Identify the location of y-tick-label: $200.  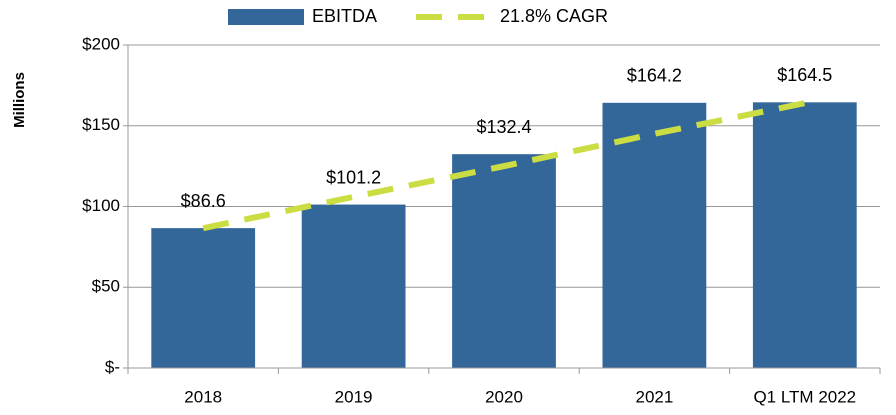
(101, 43).